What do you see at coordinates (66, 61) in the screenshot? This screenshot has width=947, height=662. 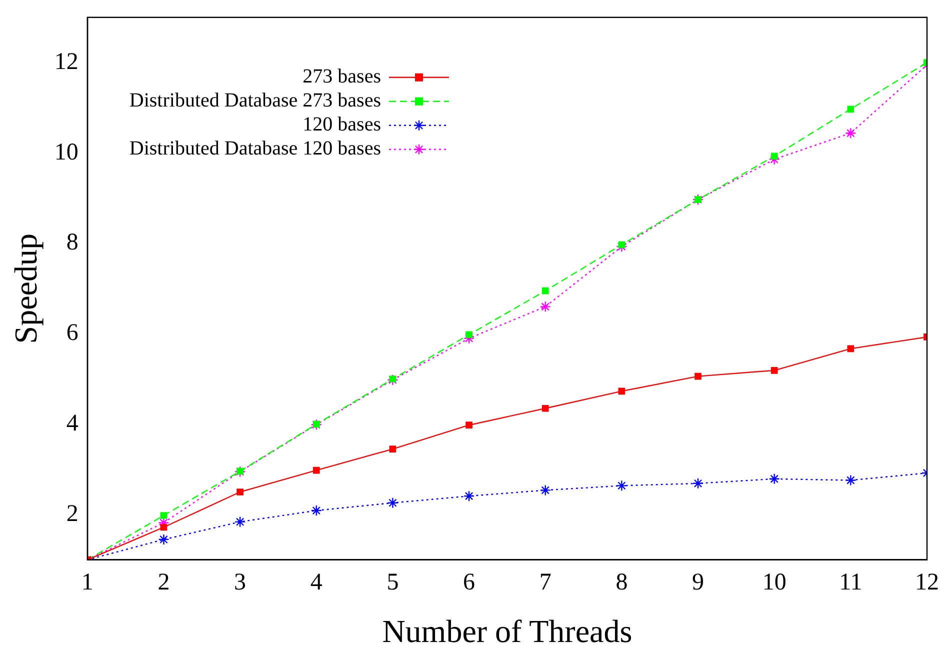 I see `y-tick-label: 12` at bounding box center [66, 61].